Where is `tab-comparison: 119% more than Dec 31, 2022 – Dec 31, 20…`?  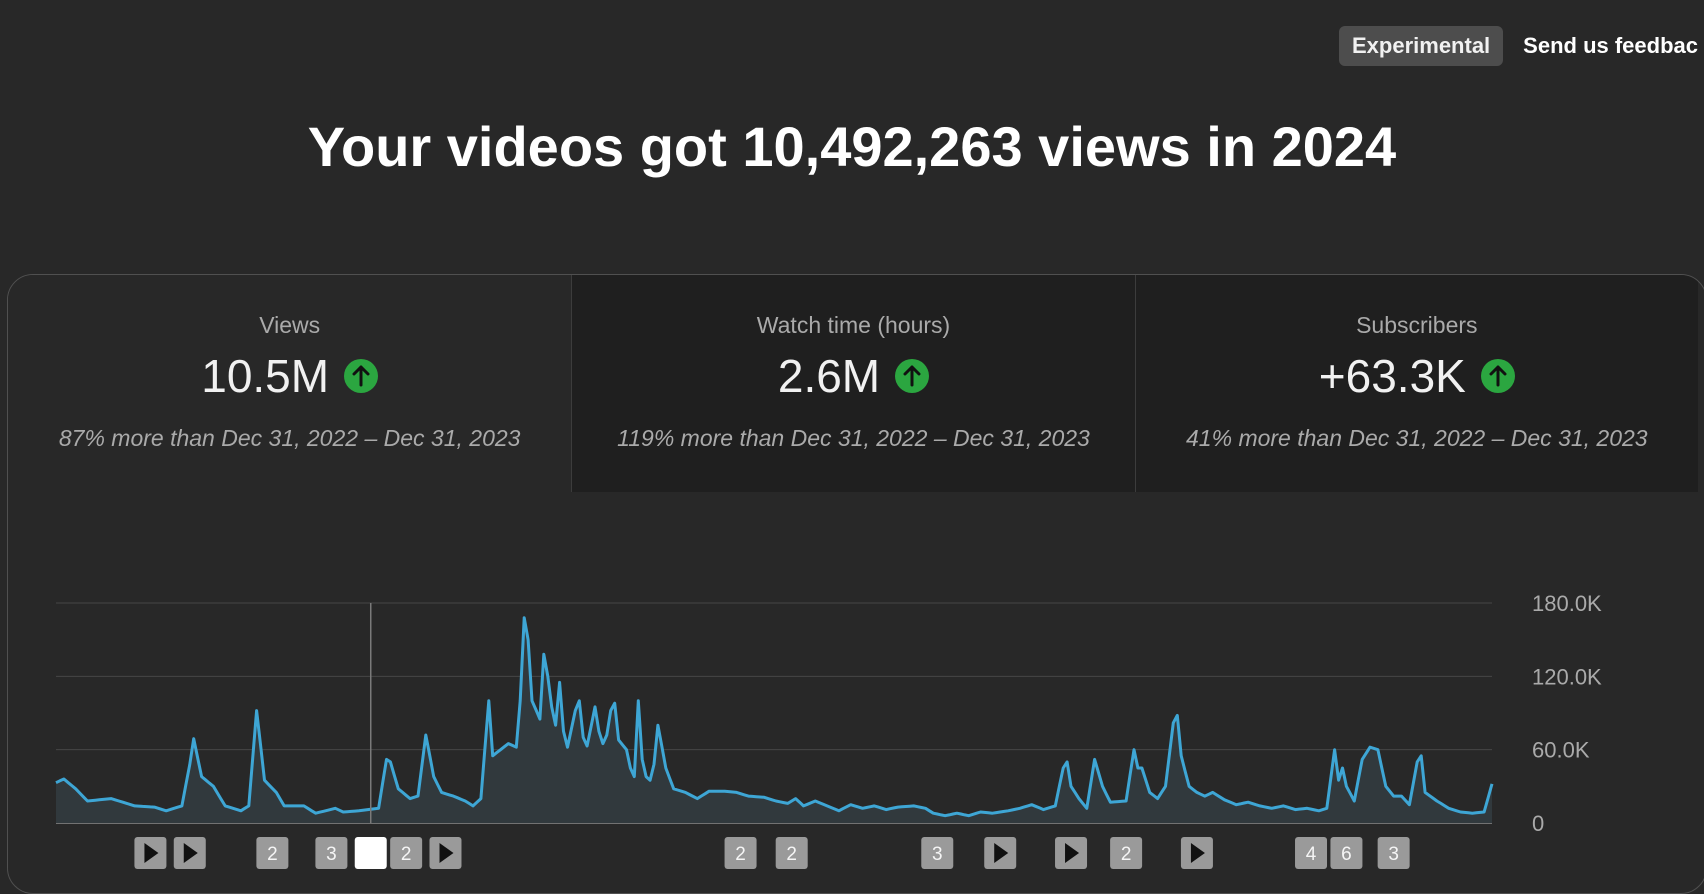
tab-comparison: 119% more than Dec 31, 2022 – Dec 31, 20… is located at coordinates (853, 438).